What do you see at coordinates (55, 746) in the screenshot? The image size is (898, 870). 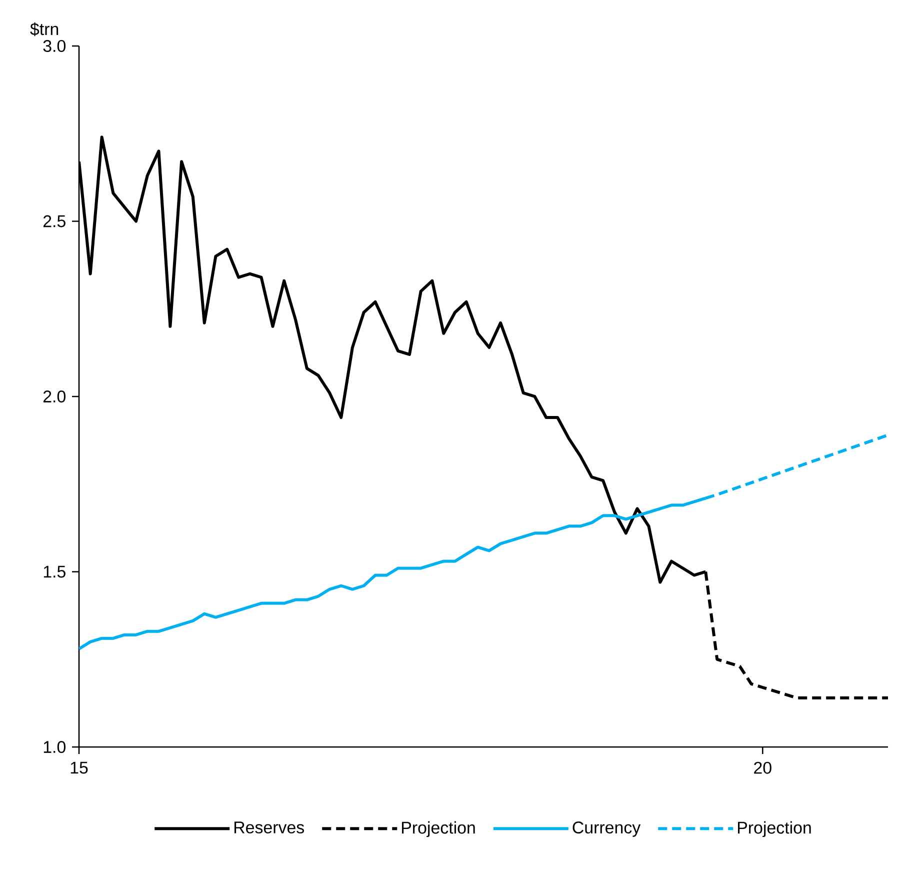 I see `y-tick-label: 1.0` at bounding box center [55, 746].